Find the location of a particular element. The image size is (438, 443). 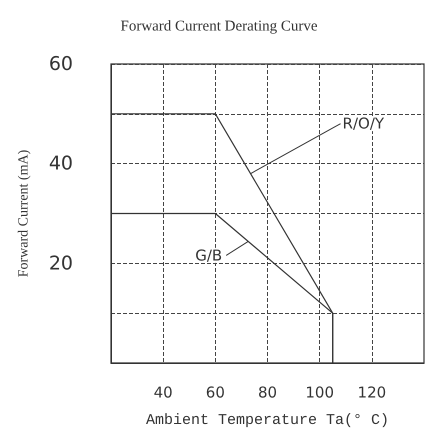

x-tick-label: 120 is located at coordinates (372, 393).